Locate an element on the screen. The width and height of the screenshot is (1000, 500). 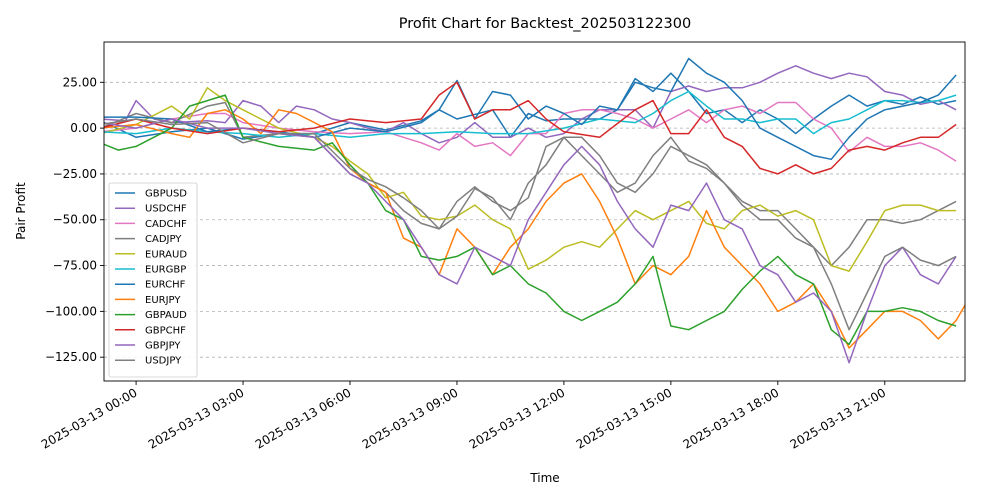
legend-label-eurgbp: EURGBP is located at coordinates (165, 270).